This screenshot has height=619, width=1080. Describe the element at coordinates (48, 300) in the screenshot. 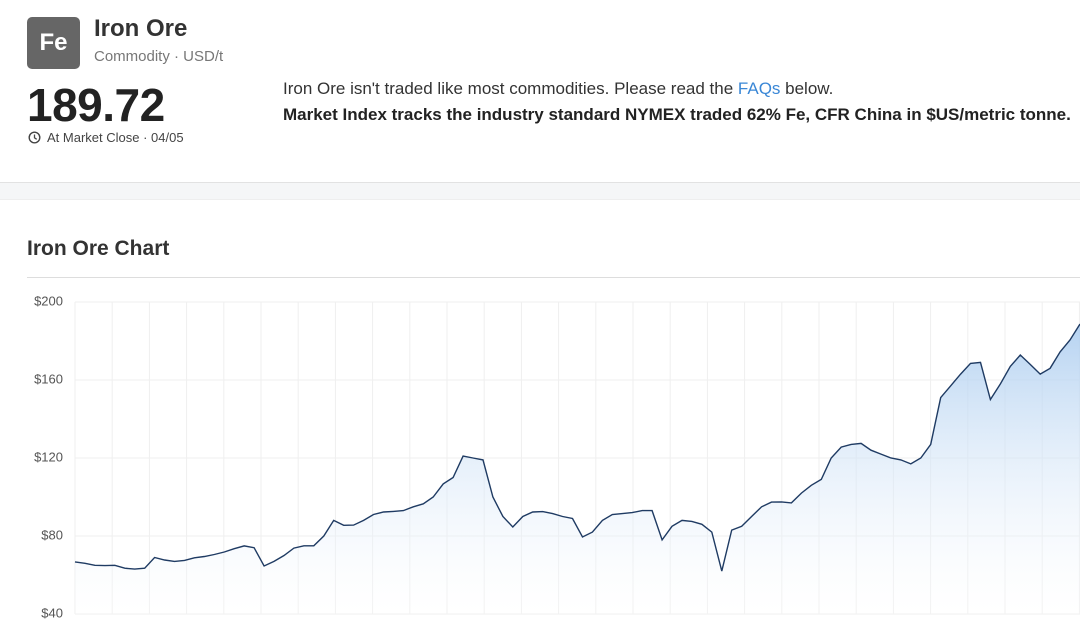

I see `y-tick-label: $200` at that location.